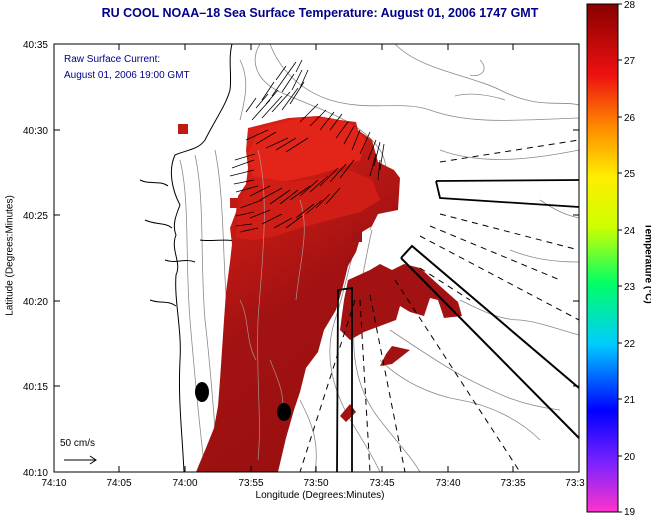  Describe the element at coordinates (35, 259) in the screenshot. I see `y-tick-labels: 40:35 40:30 40:25 40:20 40:15 40:10` at that location.